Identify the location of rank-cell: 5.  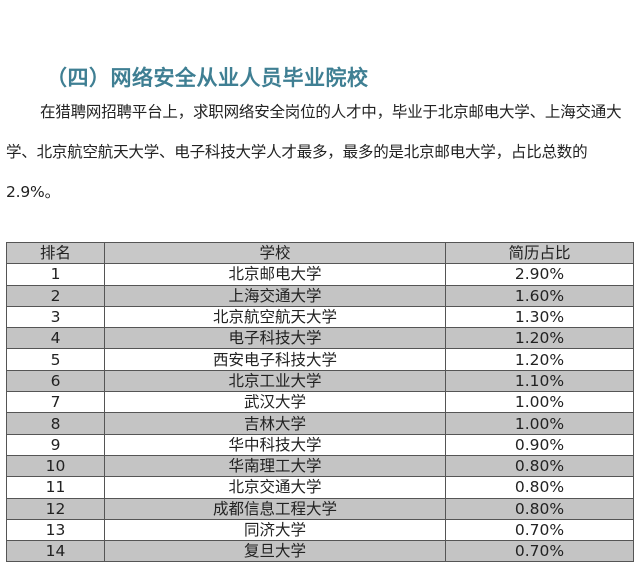
(55, 359).